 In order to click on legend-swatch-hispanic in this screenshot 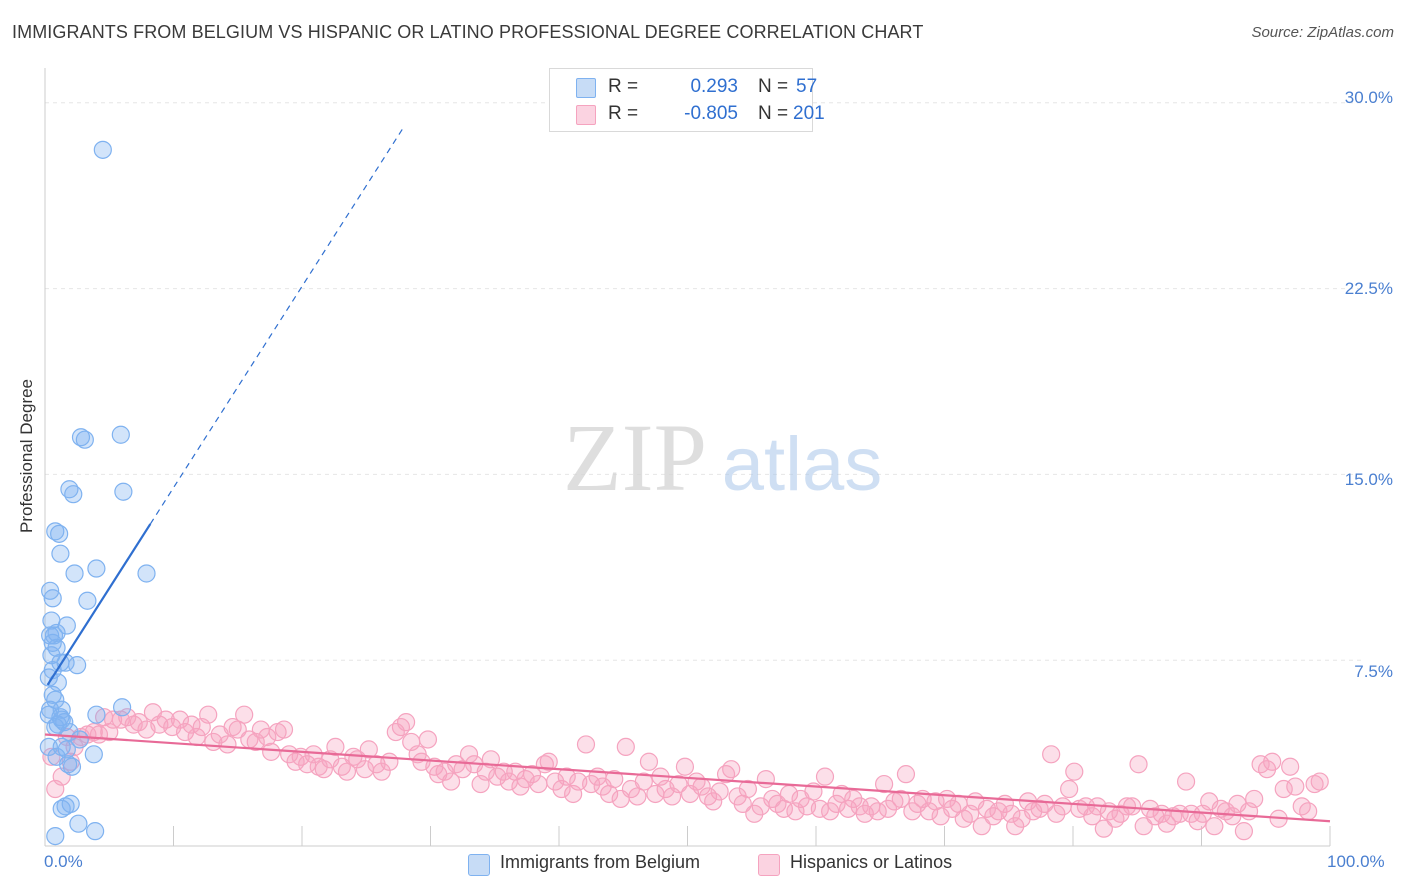, I will do `click(586, 115)`.